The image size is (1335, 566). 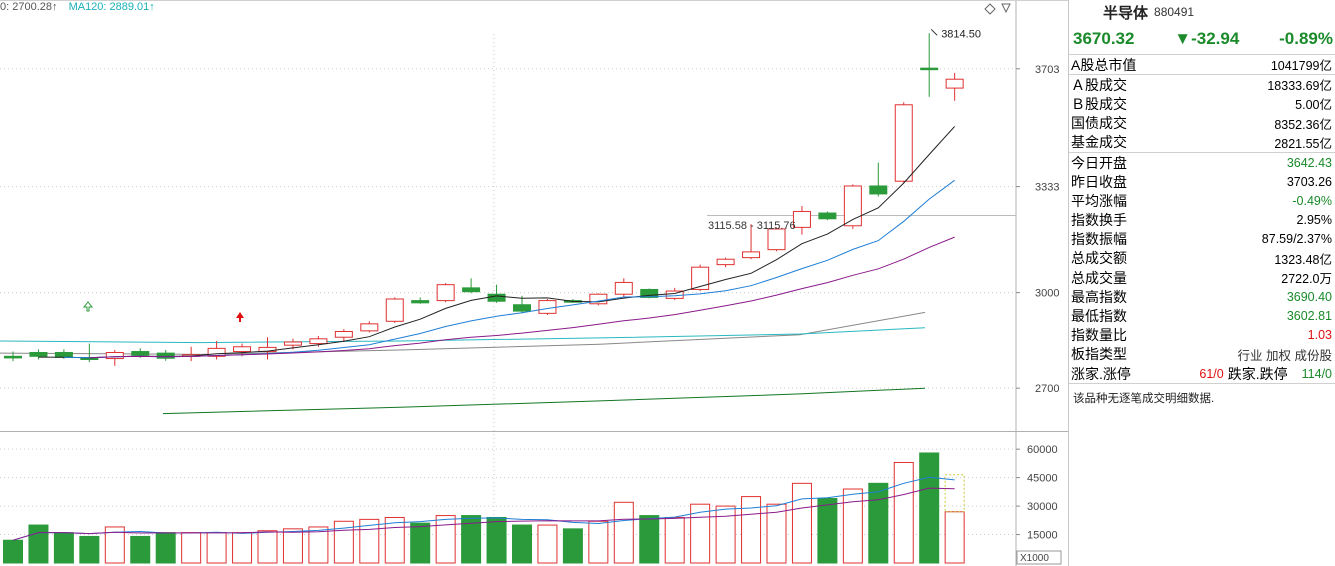 I want to click on stat-value: 1041799亿, so click(x=1301, y=66).